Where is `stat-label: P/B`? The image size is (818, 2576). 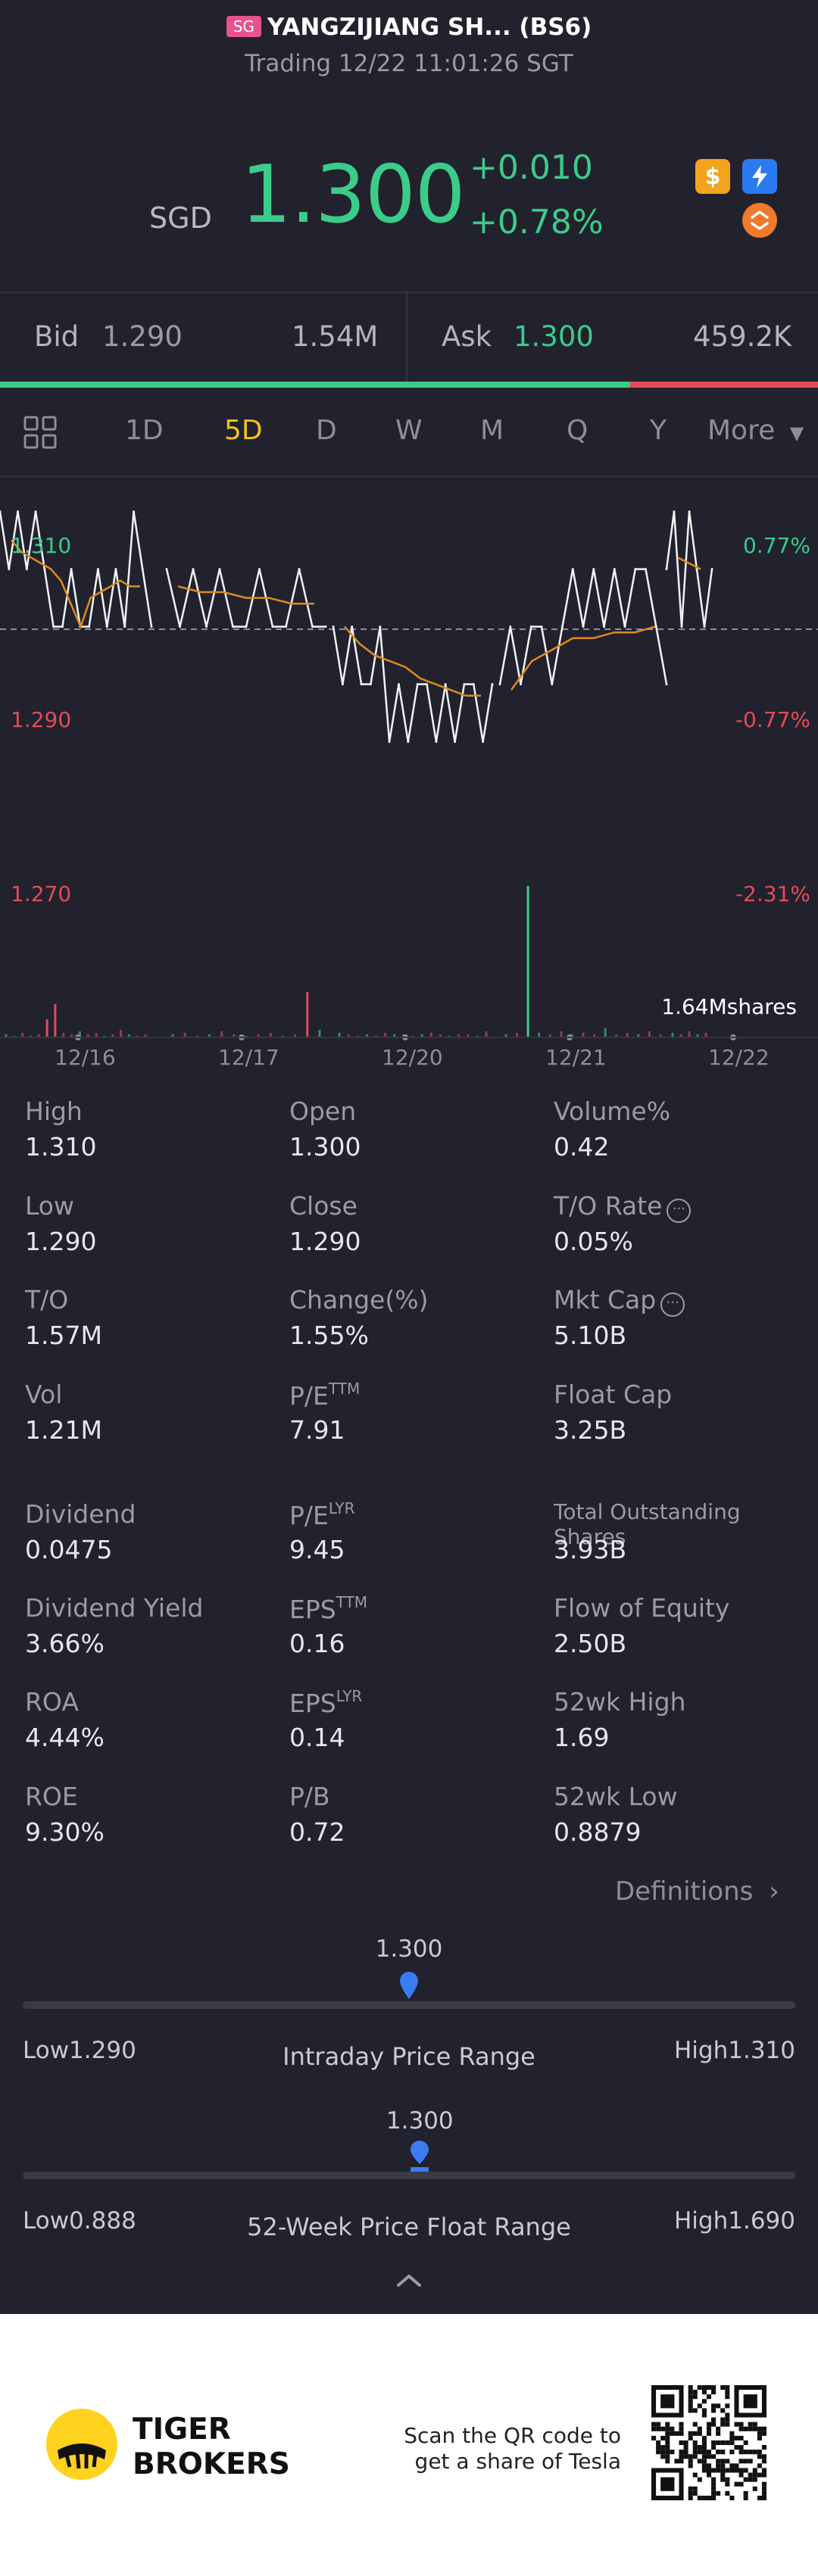
stat-label: P/B is located at coordinates (310, 1796).